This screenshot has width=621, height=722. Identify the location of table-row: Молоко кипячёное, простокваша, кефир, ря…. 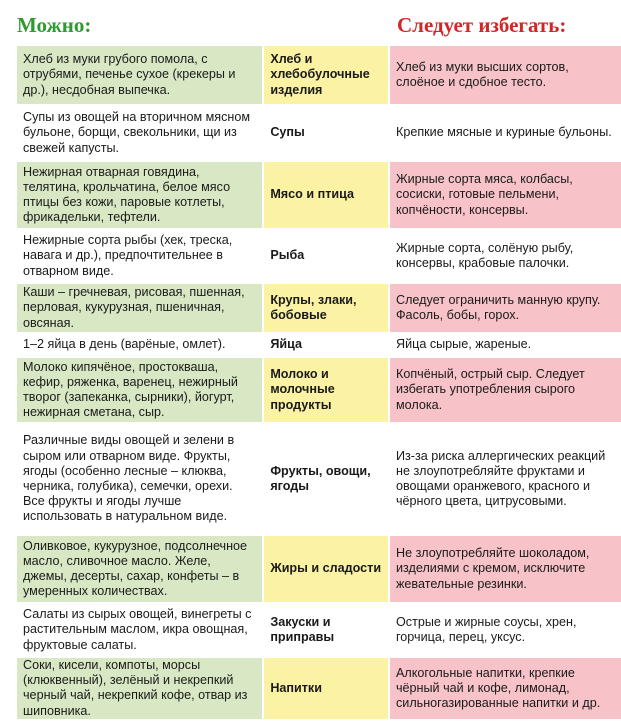
(319, 390).